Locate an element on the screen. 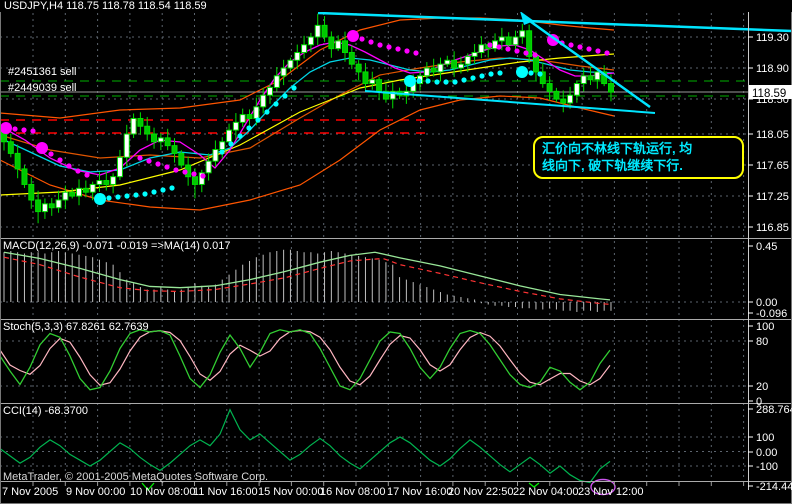 Image resolution: width=792 pixels, height=504 pixels. scale-label: 0 is located at coordinates (759, 402).